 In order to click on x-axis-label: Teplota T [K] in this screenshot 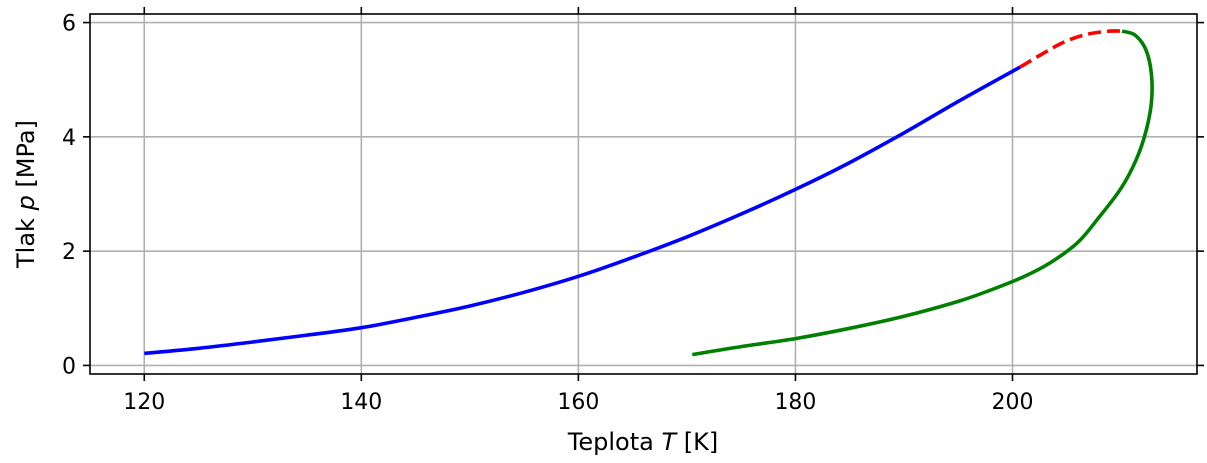, I will do `click(642, 442)`.